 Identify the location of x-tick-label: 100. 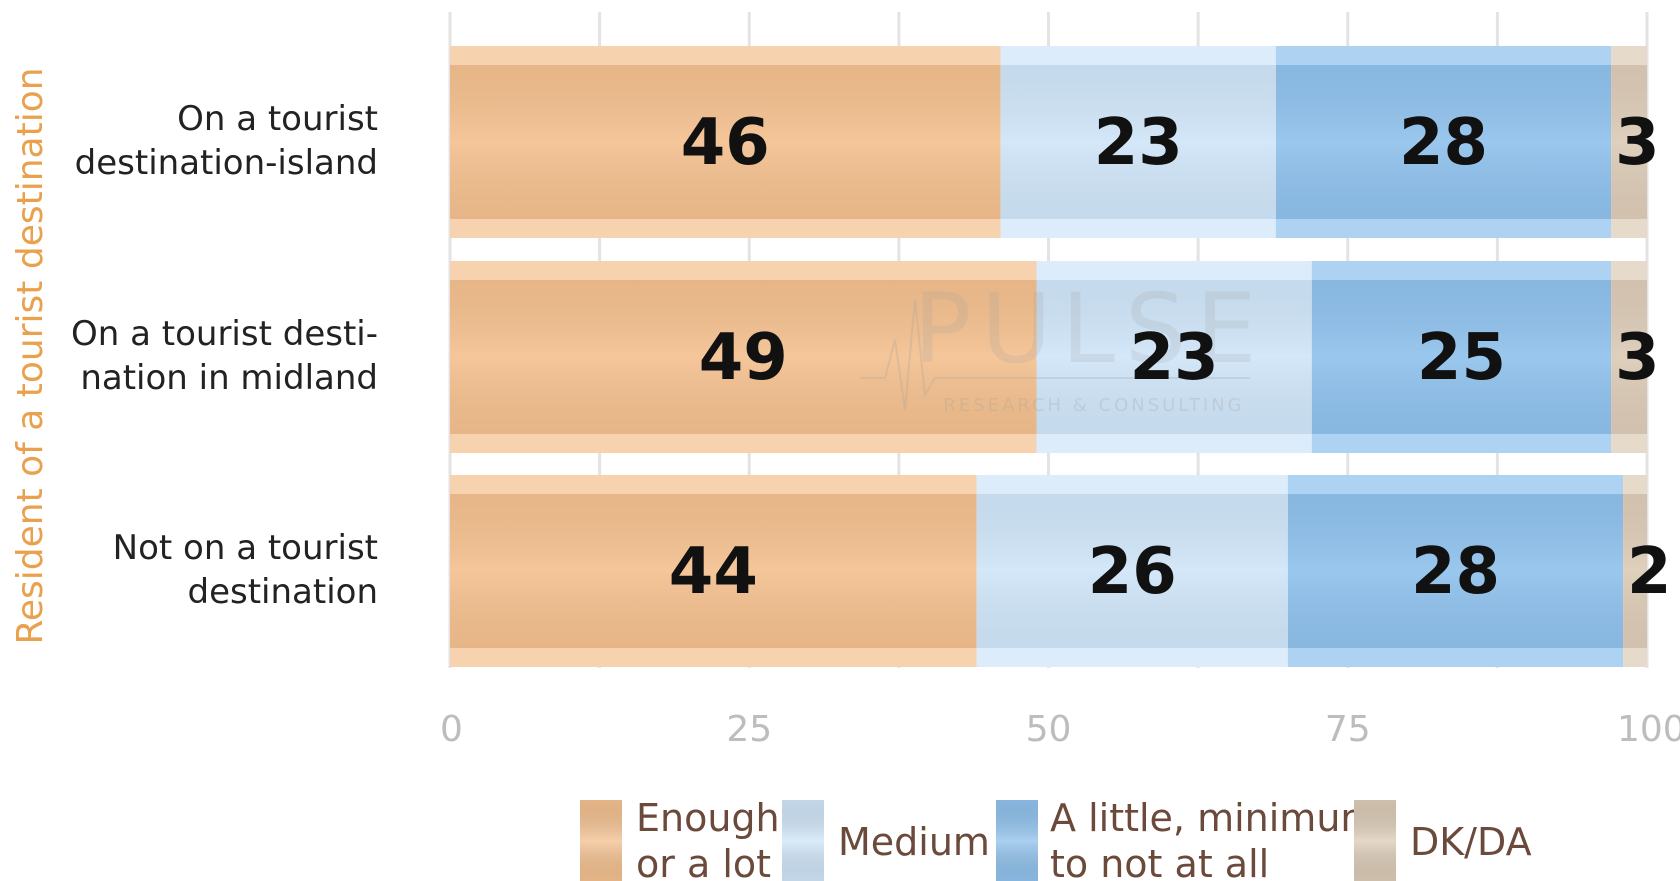
(1648, 729).